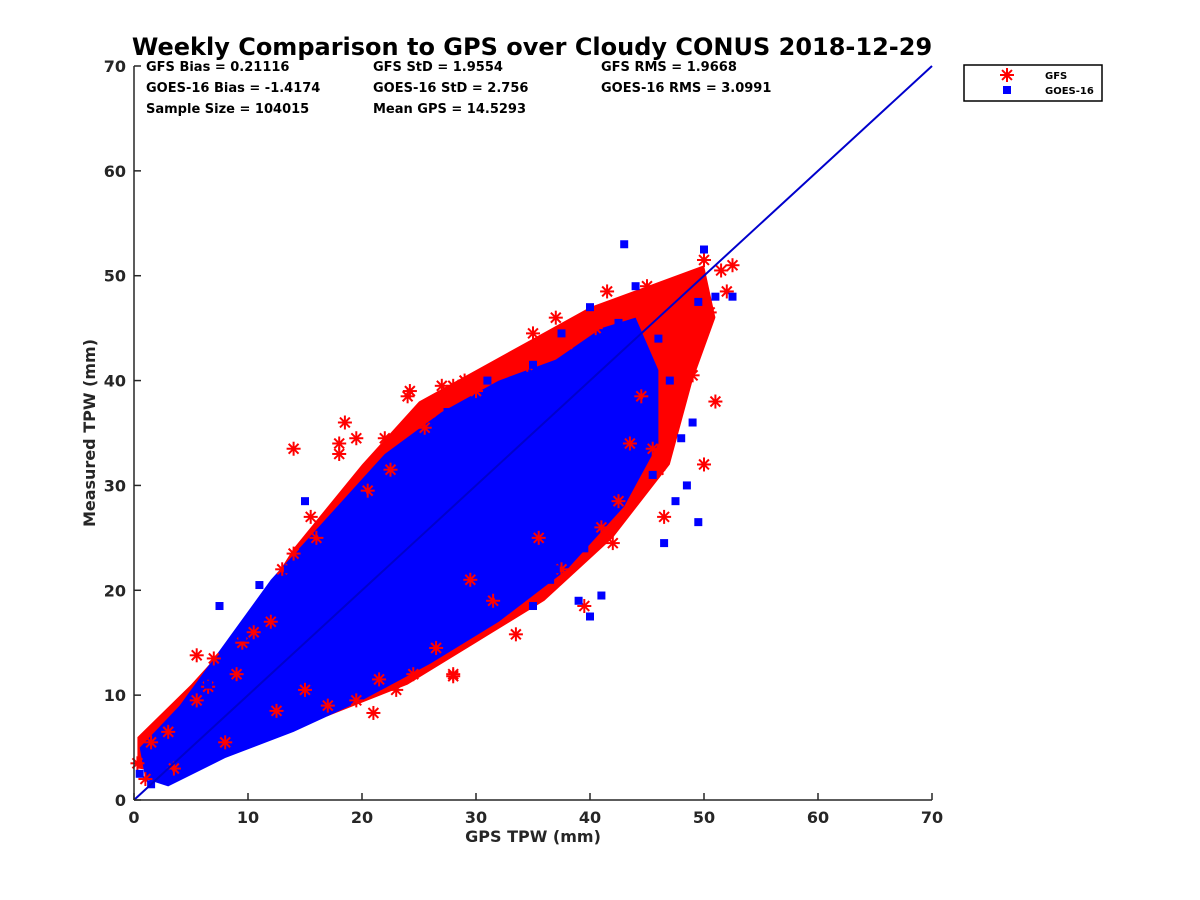 This screenshot has height=900, width=1200. I want to click on stat-text: GOES-16 RMS = 3.0991, so click(686, 88).